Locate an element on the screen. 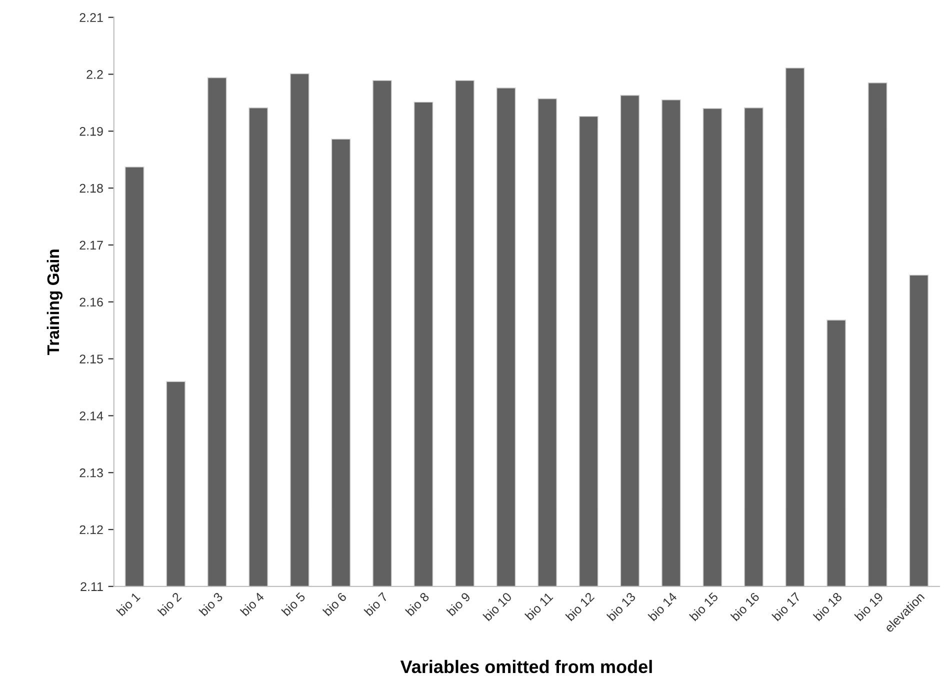  y-tick-label: 2.17 is located at coordinates (91, 245).